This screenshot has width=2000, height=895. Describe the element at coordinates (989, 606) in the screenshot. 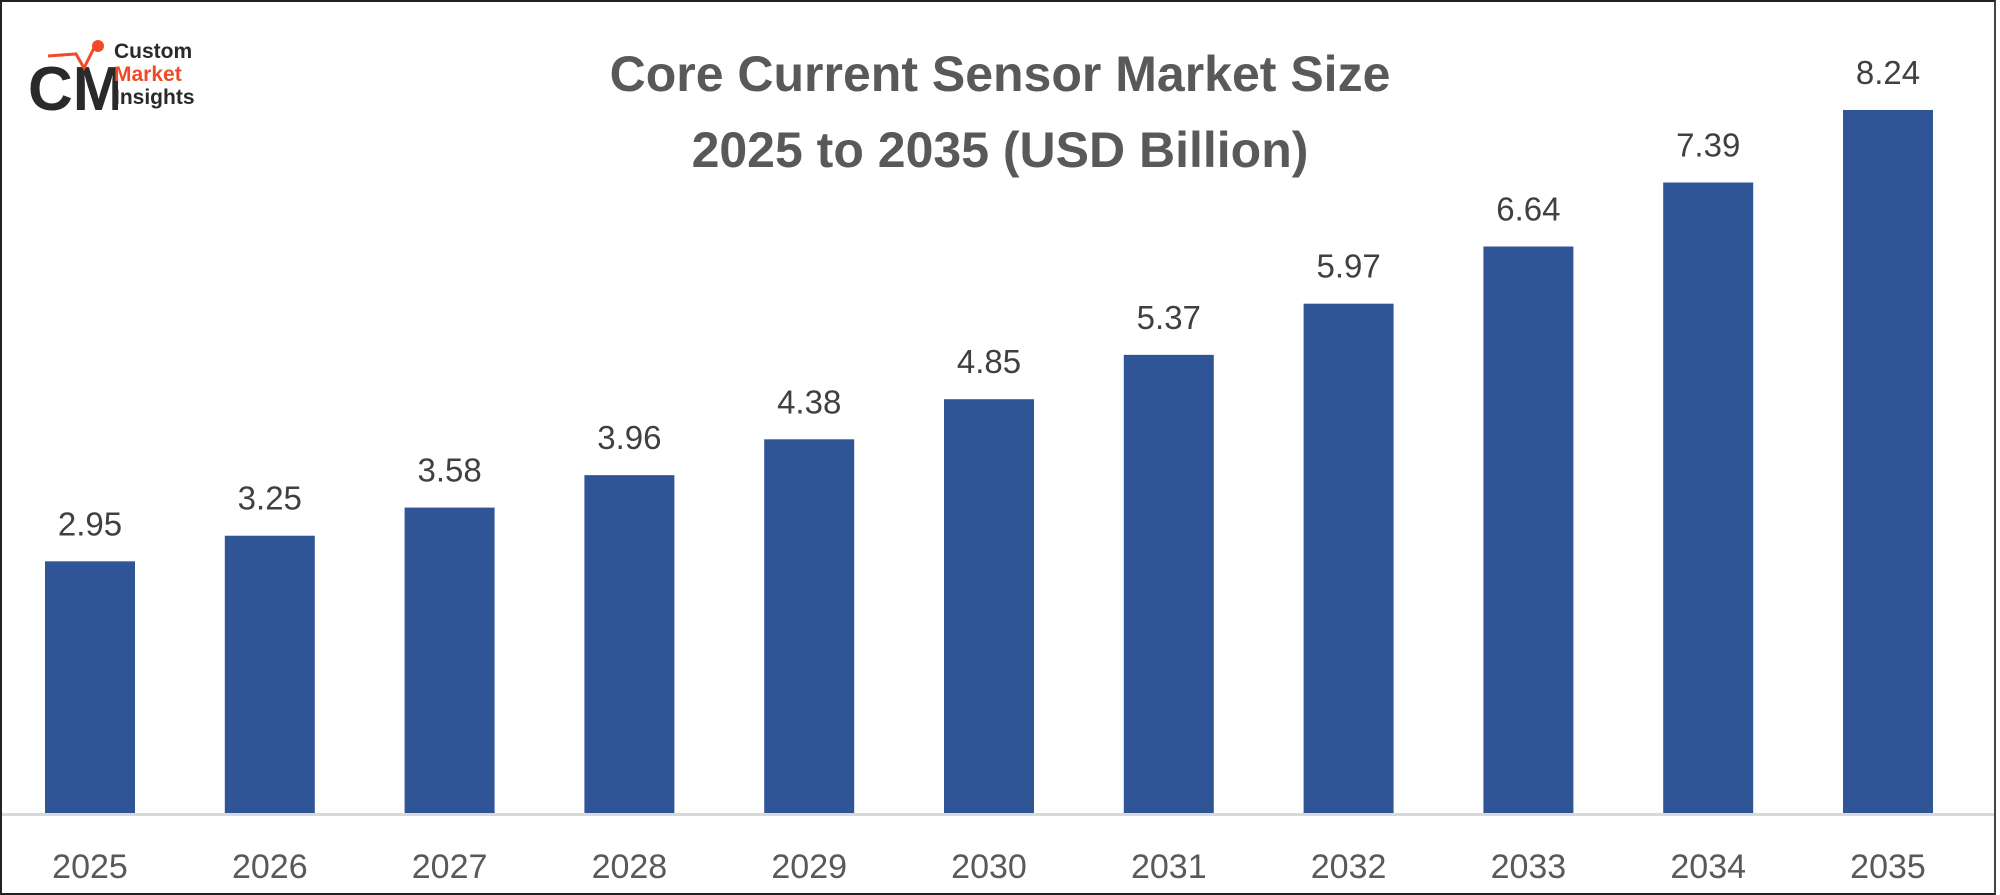

I see `bar-2030` at that location.